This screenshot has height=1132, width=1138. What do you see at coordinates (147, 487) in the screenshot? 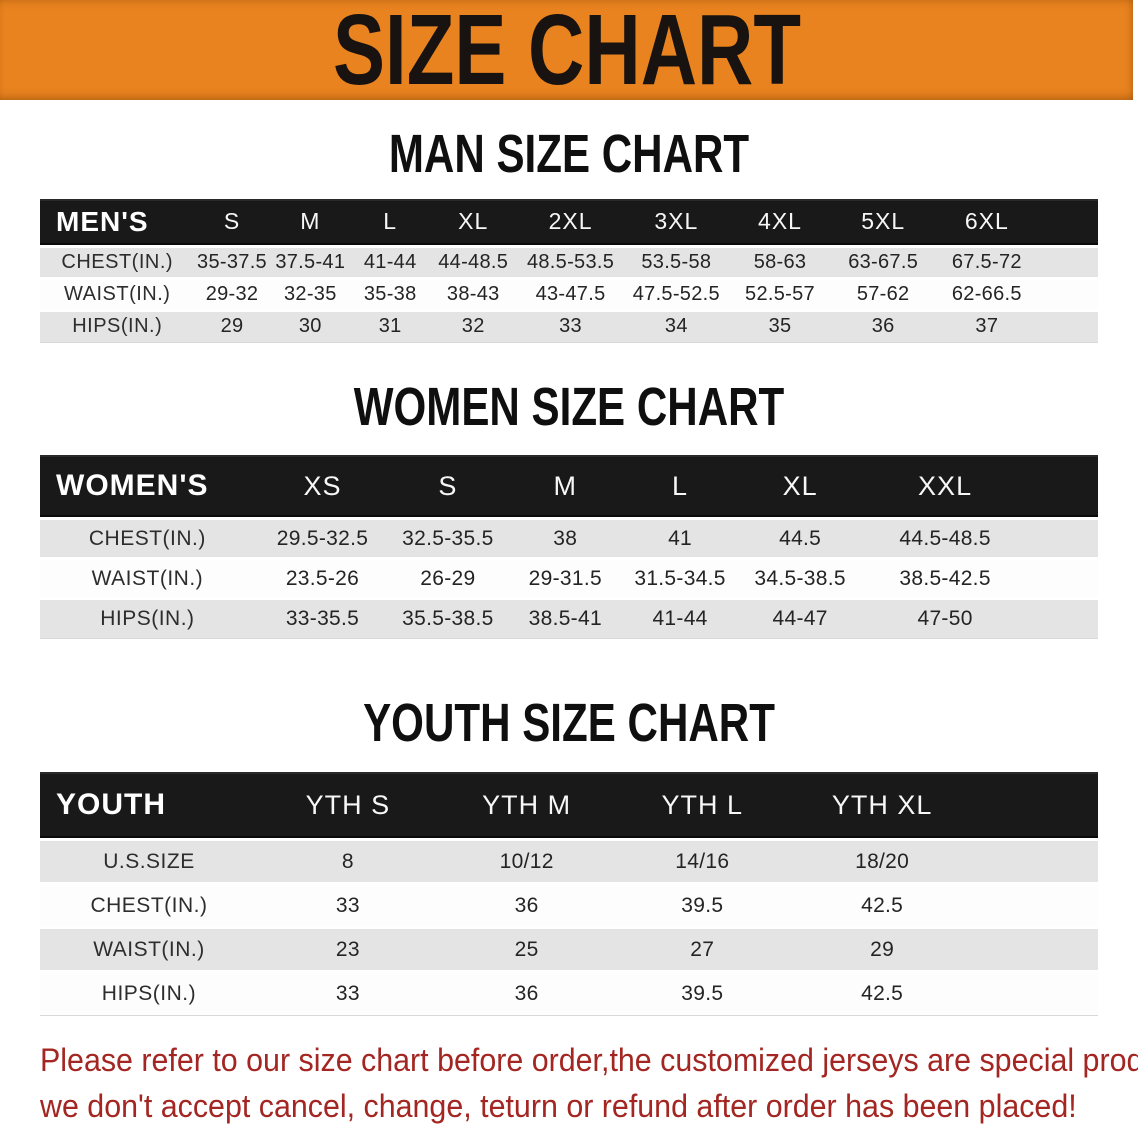
I see `table-corner-label: WOMEN'S` at bounding box center [147, 487].